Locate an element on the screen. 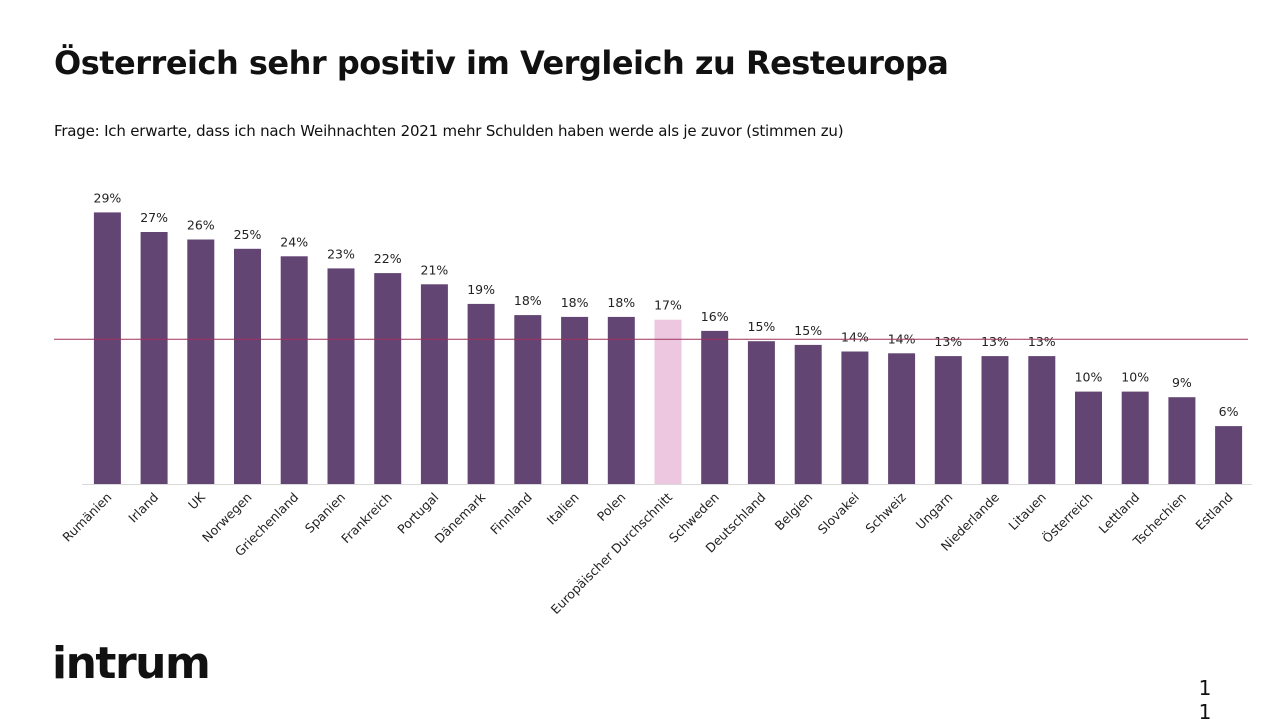 The height and width of the screenshot is (724, 1280). data-label-3: 25% is located at coordinates (248, 234).